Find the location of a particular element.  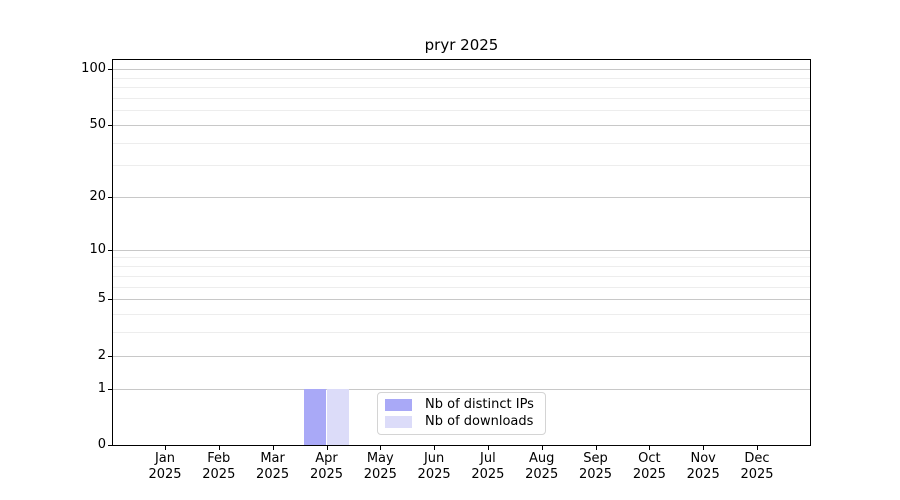

y-tick-label: 50 is located at coordinates (97, 124).